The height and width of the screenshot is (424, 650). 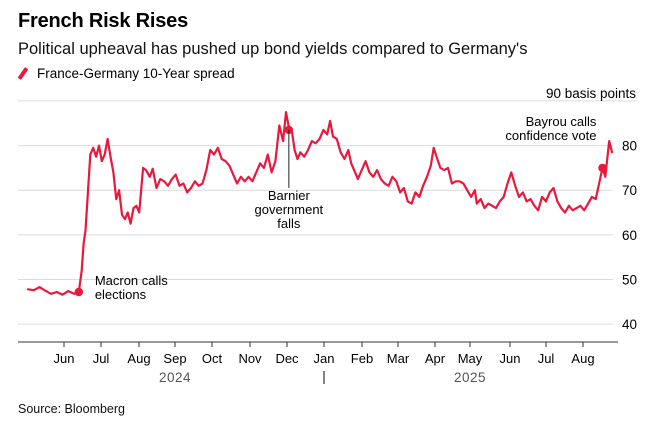 I want to click on x-tick-label: Feb, so click(x=362, y=358).